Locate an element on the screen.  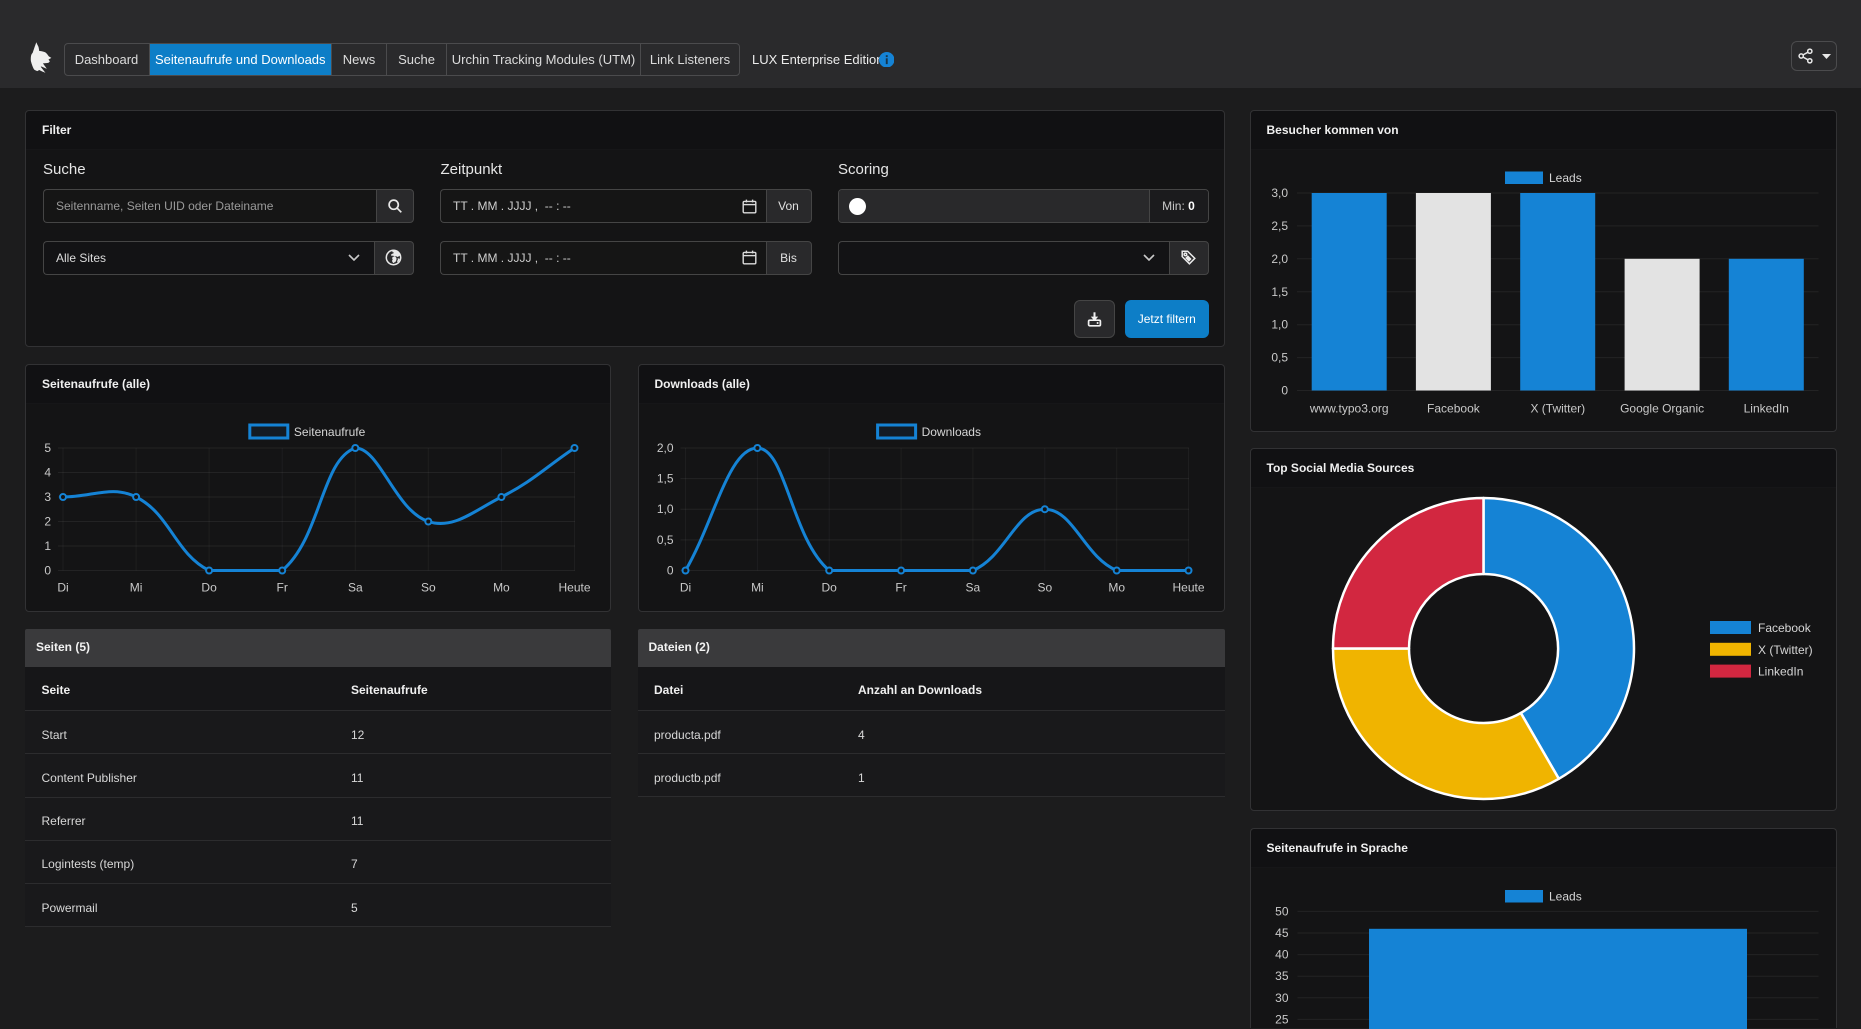
svg-text: 30 is located at coordinates (1282, 998).